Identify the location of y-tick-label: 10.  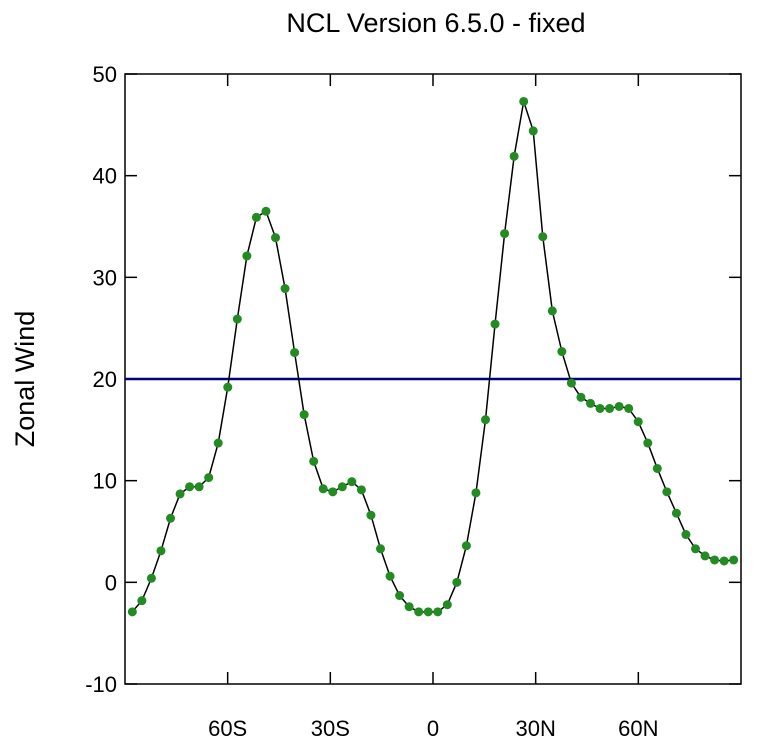
(105, 481).